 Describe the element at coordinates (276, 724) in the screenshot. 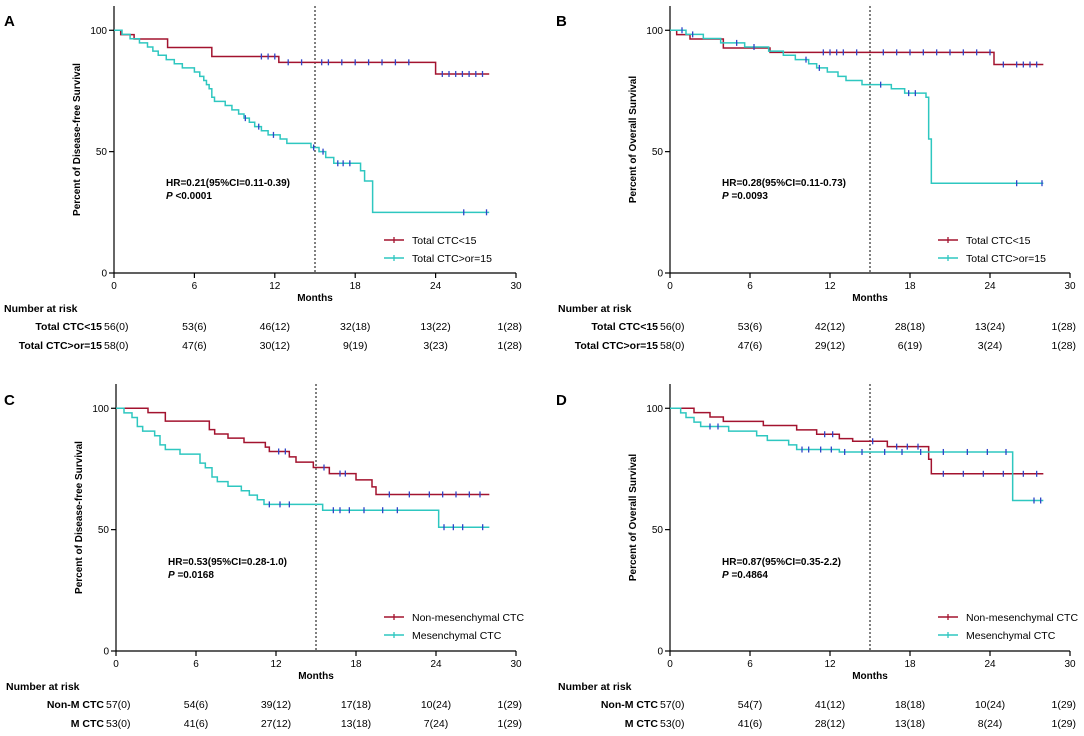

I see `risk-cell: 27(12)` at that location.